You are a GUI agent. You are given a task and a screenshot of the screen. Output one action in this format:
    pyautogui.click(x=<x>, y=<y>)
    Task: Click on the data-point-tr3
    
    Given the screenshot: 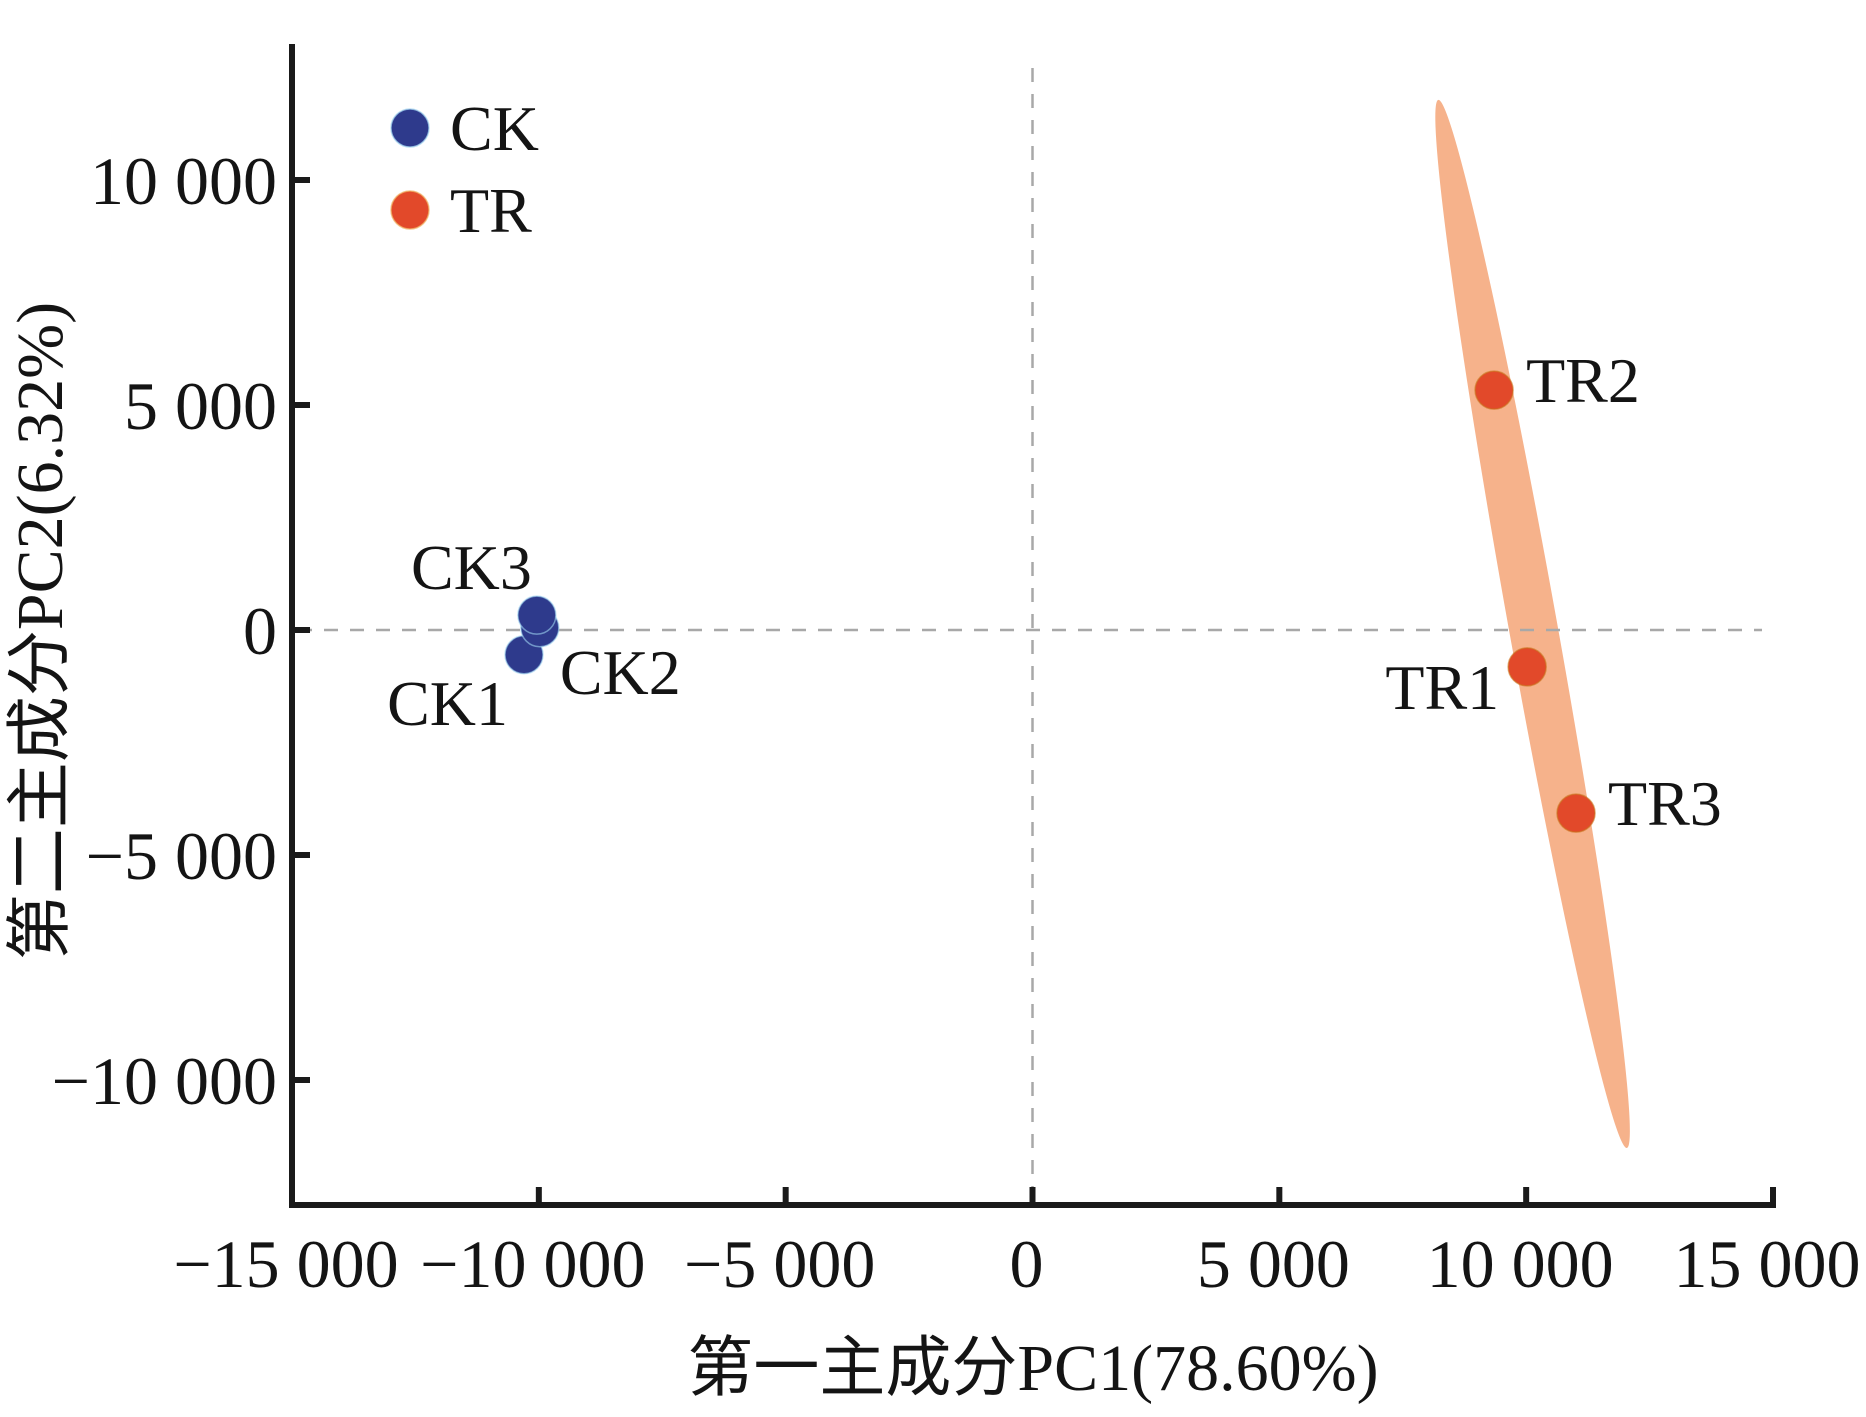 What is the action you would take?
    pyautogui.click(x=1576, y=813)
    